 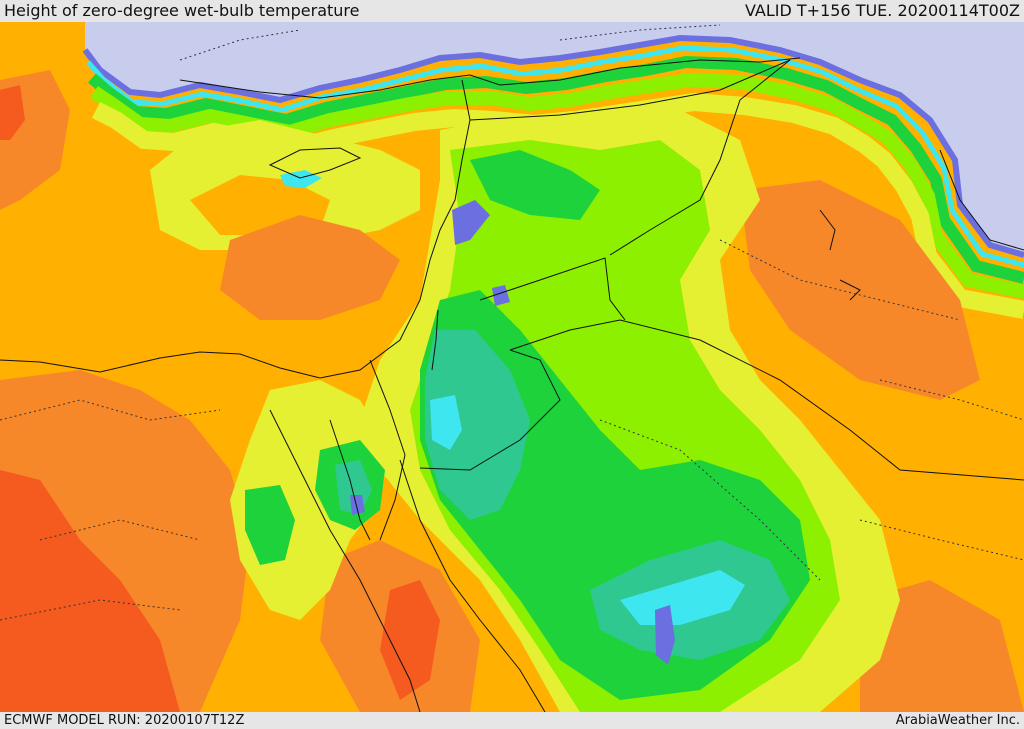 I want to click on blue-sinai-peak, so click(x=357, y=505).